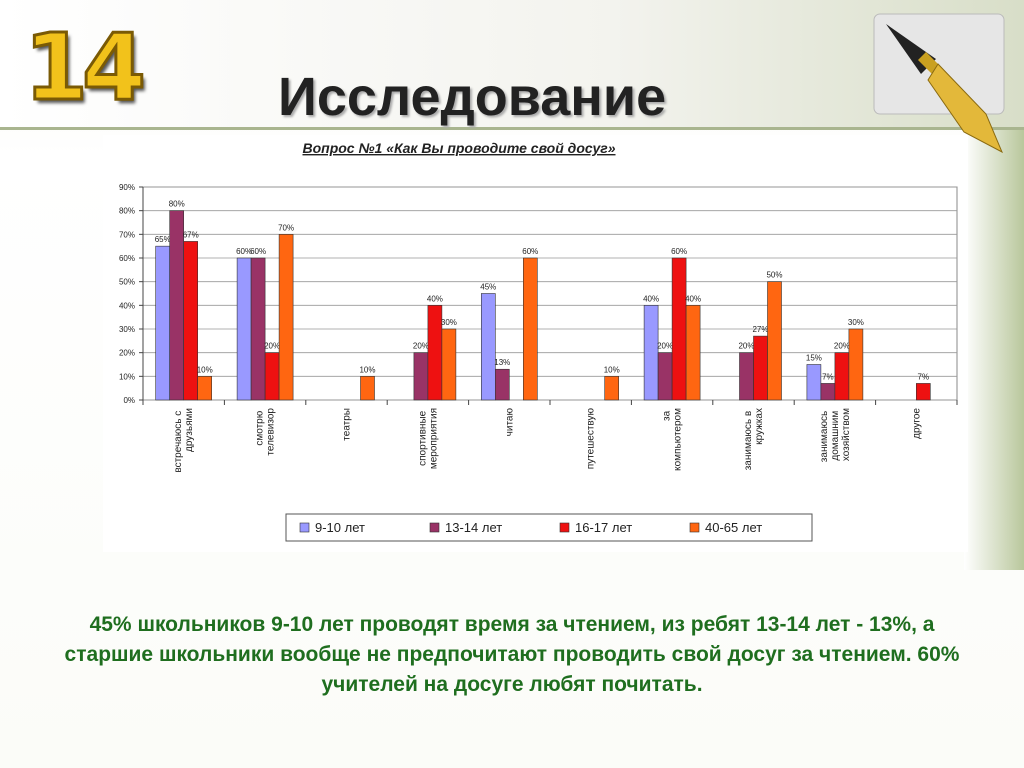 The width and height of the screenshot is (1024, 768). I want to click on x-tick-label: театры, so click(347, 424).